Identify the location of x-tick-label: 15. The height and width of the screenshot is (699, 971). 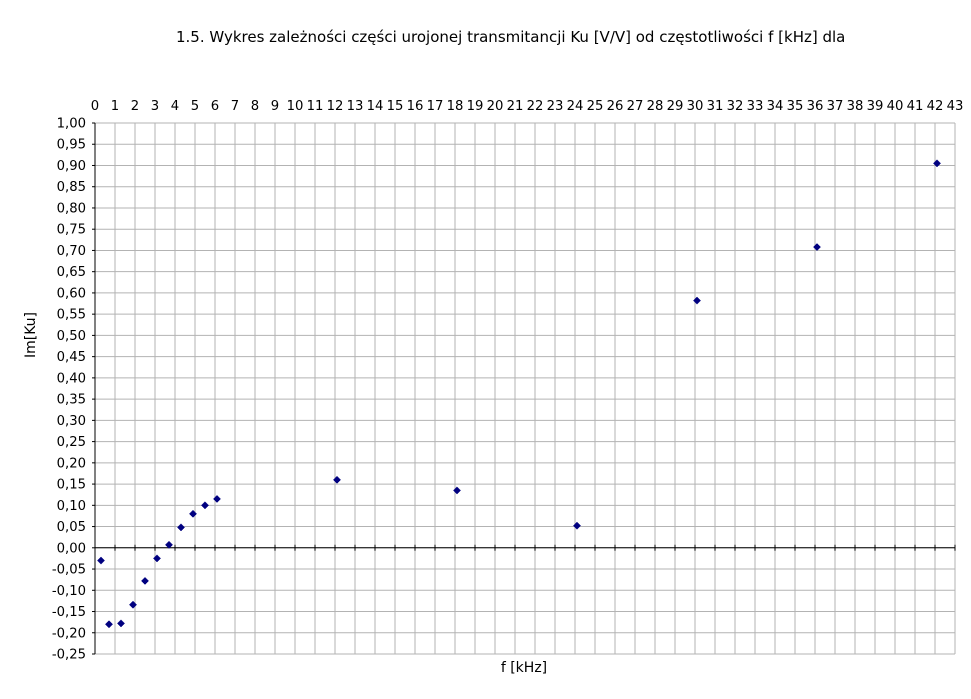
(395, 106).